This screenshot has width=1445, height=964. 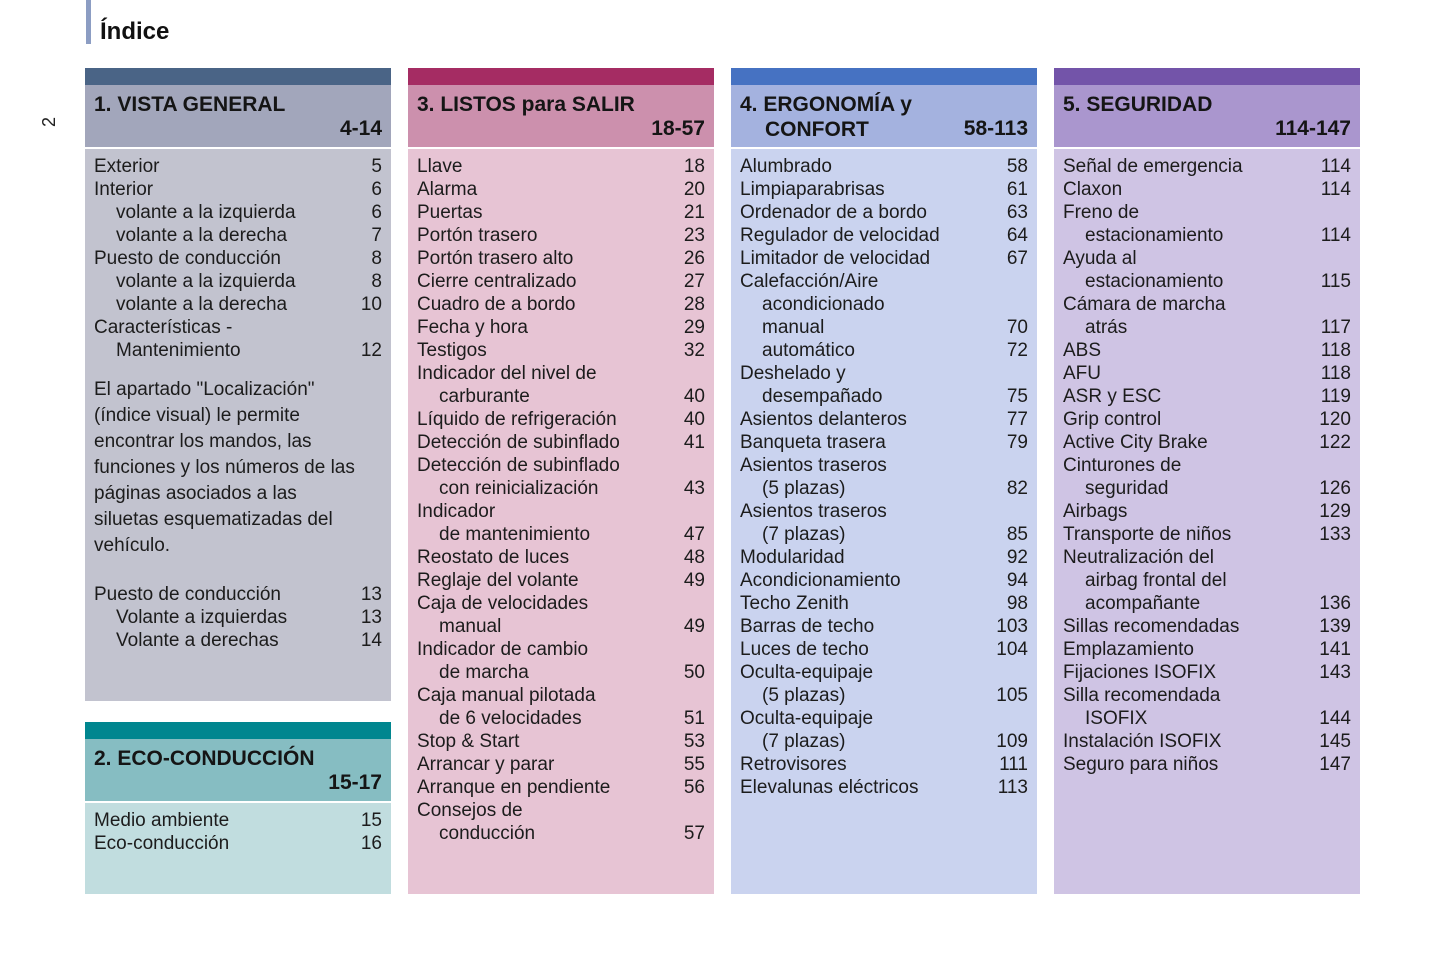 I want to click on toc-entry-label: Alumbrado, so click(x=786, y=166).